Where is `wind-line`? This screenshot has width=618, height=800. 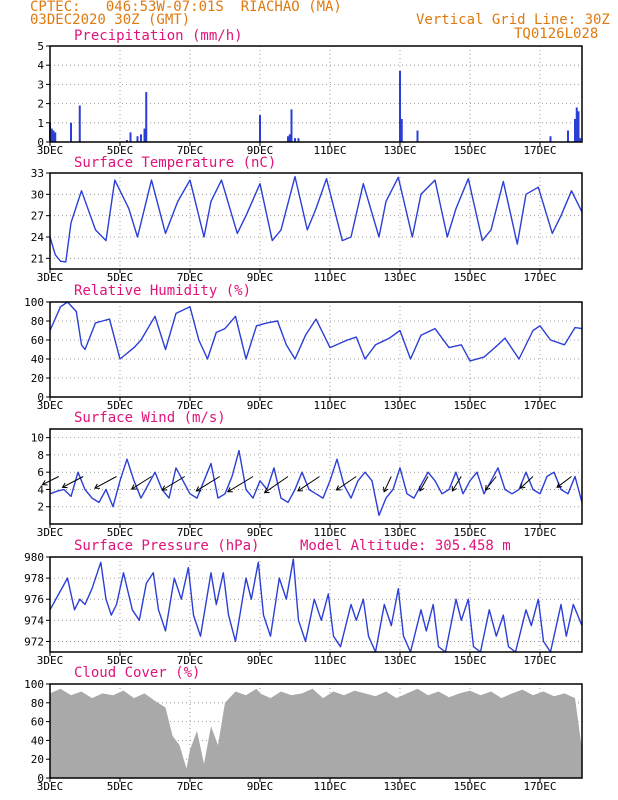
wind-line is located at coordinates (316, 483).